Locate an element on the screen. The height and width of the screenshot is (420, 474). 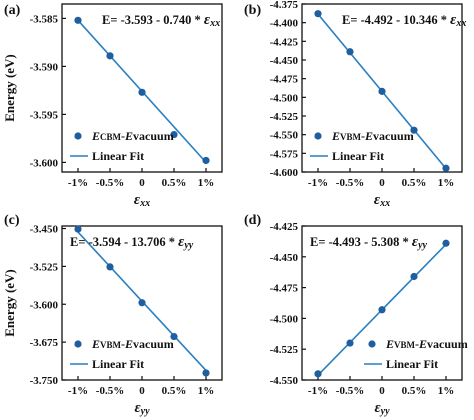
panel-label: (d) is located at coordinates (252, 220).